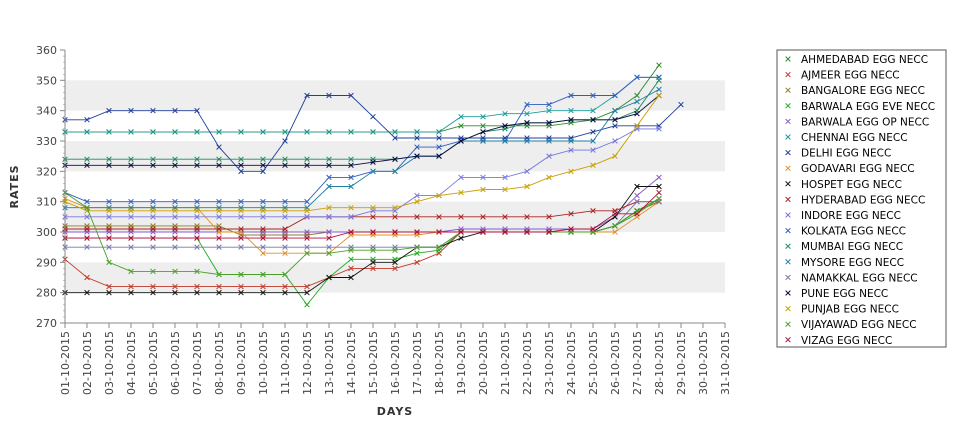  Describe the element at coordinates (417, 363) in the screenshot. I see `x-tick-label: 17-10-2015` at that location.